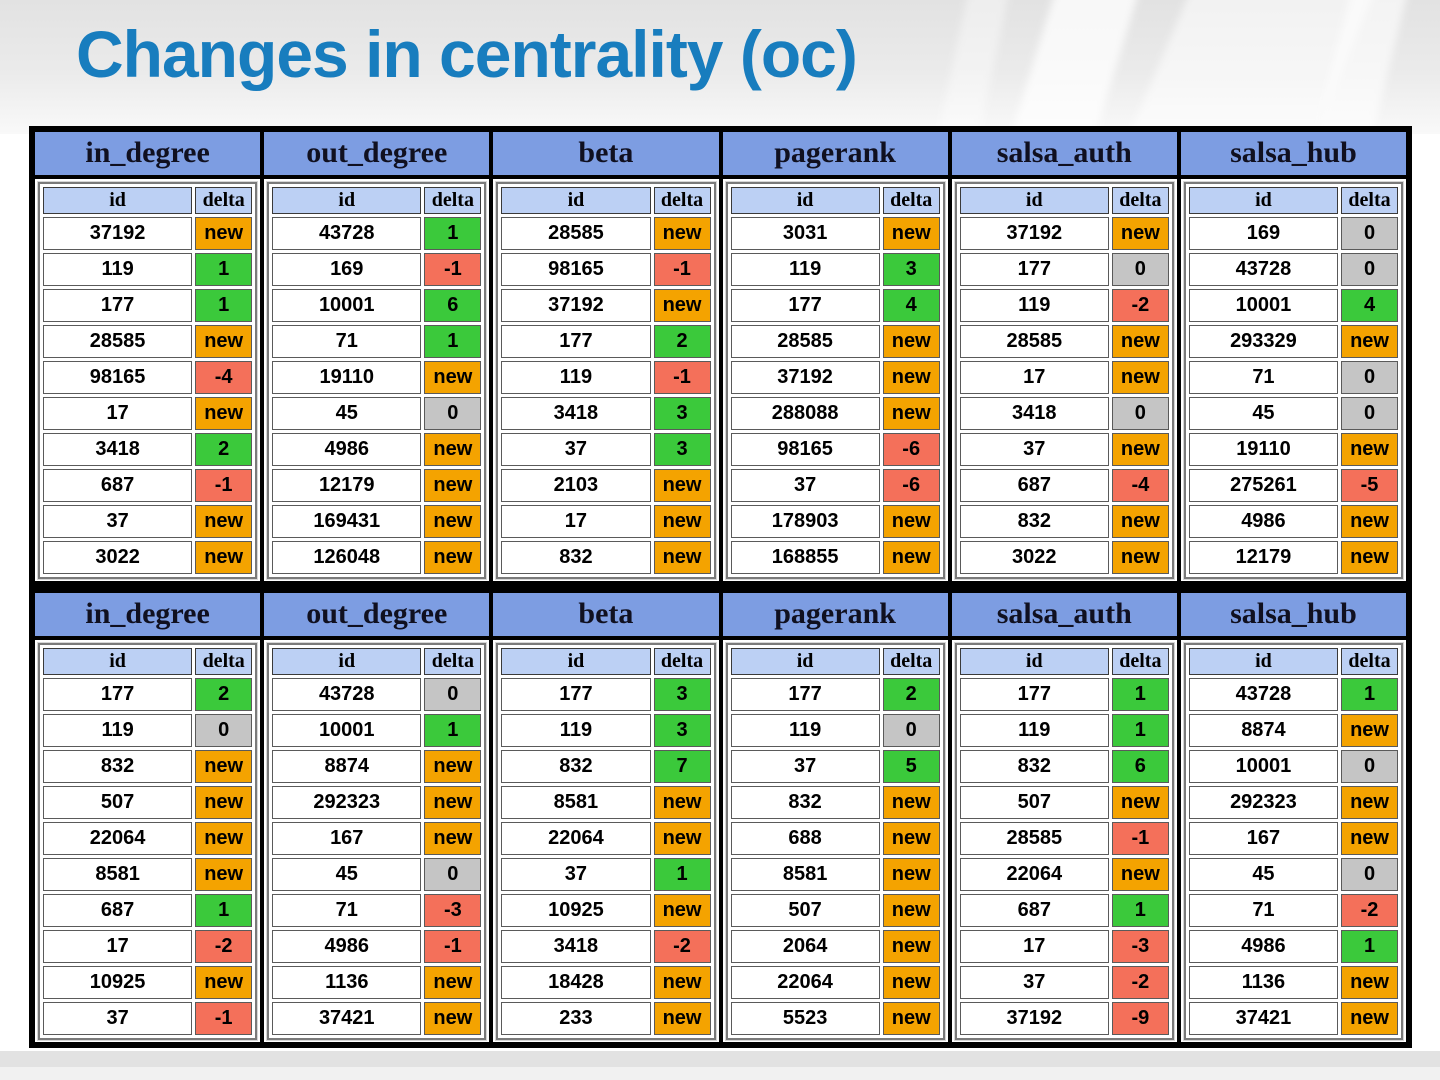  Describe the element at coordinates (1034, 838) in the screenshot. I see `node-id-cell: 28585` at that location.